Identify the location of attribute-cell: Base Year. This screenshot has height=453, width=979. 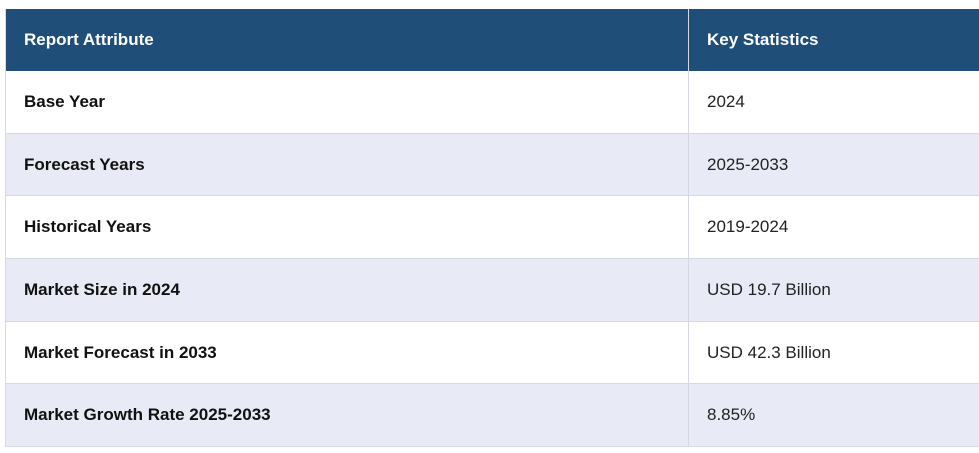
(347, 102).